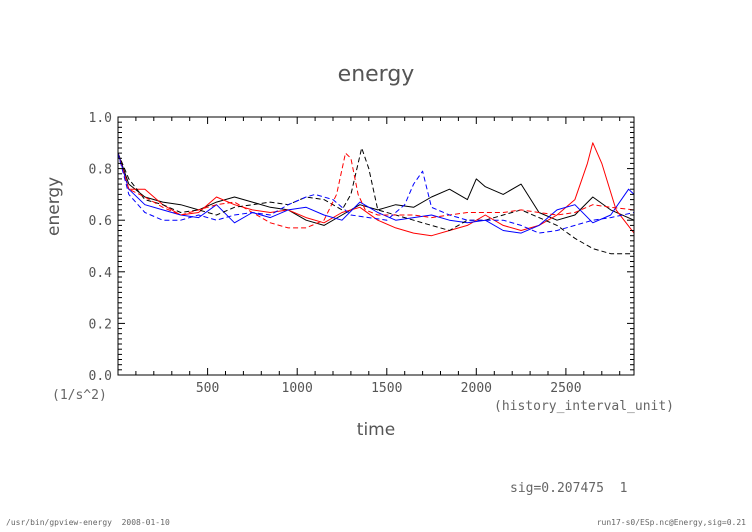 Image resolution: width=752 pixels, height=532 pixels. I want to click on sig-annotation: sig=0.207475 1, so click(569, 488).